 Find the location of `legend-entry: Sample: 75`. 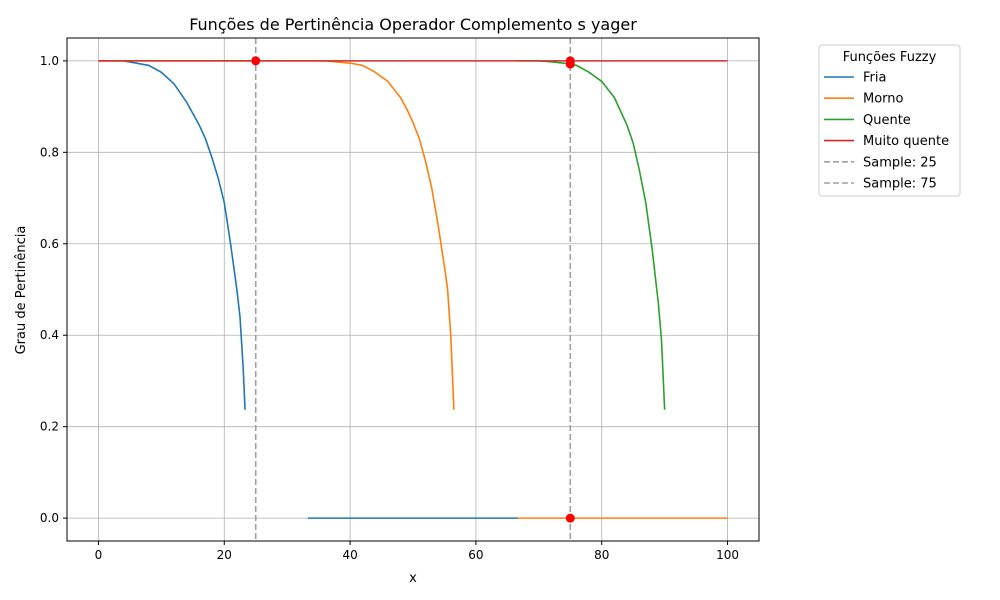

legend-entry: Sample: 75 is located at coordinates (900, 184).